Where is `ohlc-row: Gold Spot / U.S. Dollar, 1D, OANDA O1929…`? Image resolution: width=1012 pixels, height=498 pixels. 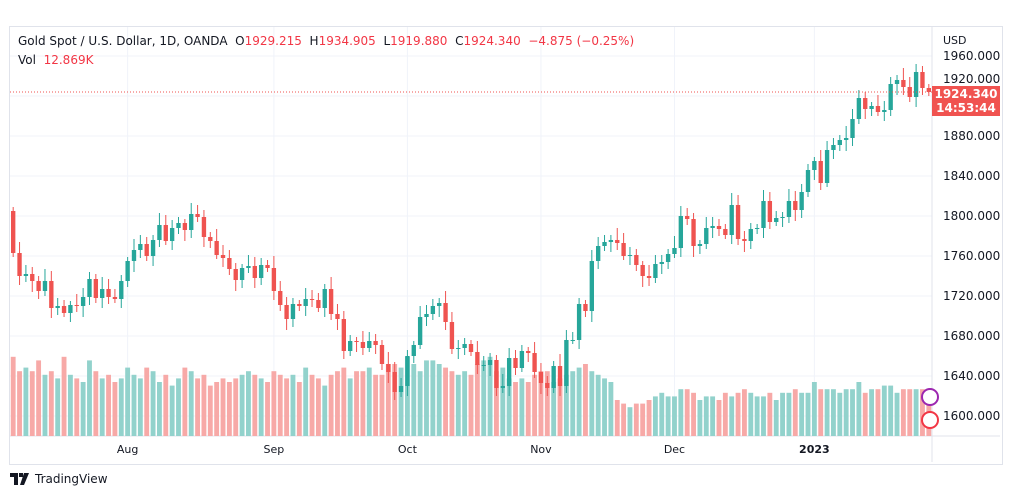 ohlc-row: Gold Spot / U.S. Dollar, 1D, OANDA O1929… is located at coordinates (326, 41).